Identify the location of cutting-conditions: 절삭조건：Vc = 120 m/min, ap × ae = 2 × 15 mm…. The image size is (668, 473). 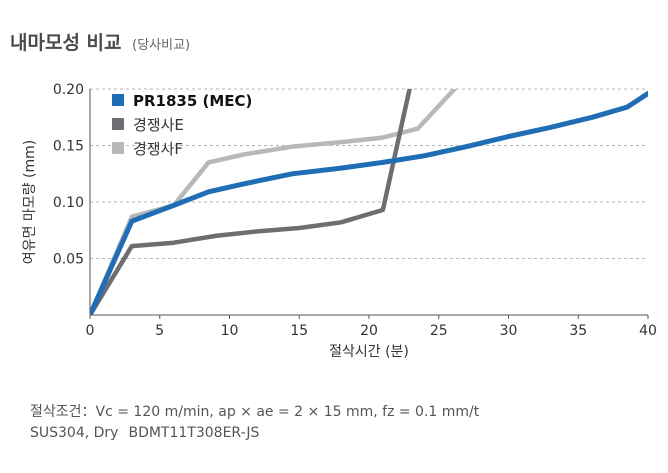
(254, 411).